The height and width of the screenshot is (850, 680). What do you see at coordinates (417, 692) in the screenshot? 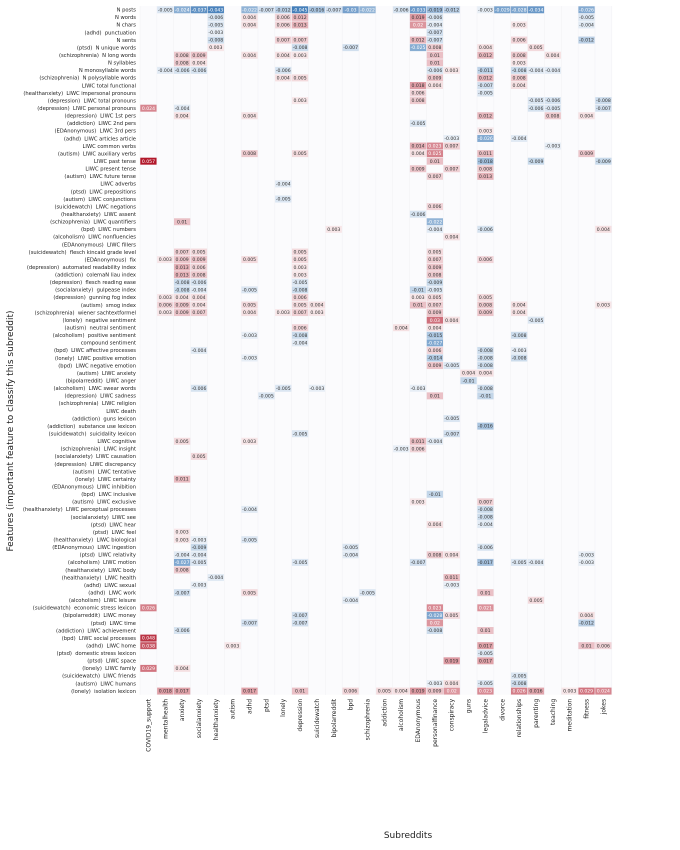
I see `cell-value-label: 0.019` at bounding box center [417, 692].